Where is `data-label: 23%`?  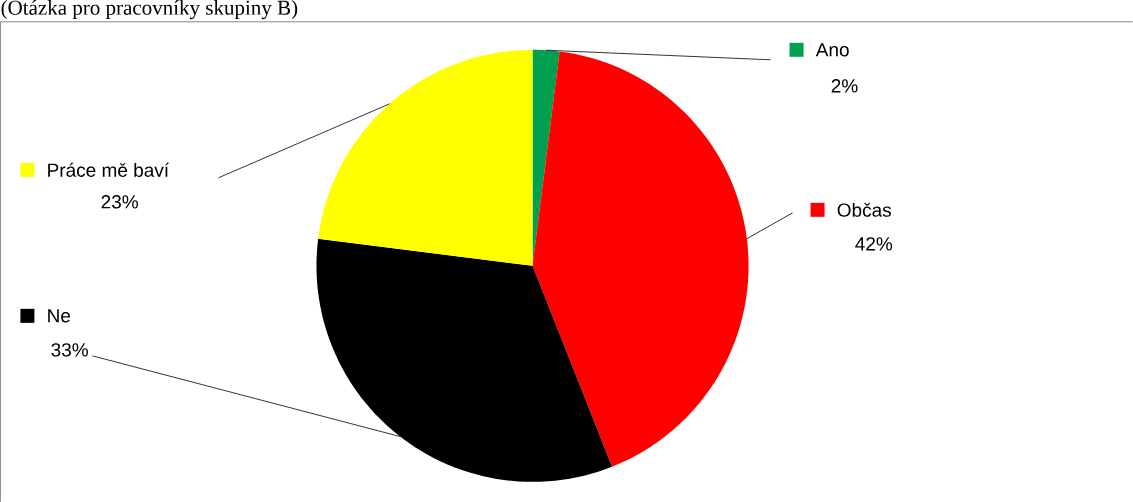 data-label: 23% is located at coordinates (119, 201).